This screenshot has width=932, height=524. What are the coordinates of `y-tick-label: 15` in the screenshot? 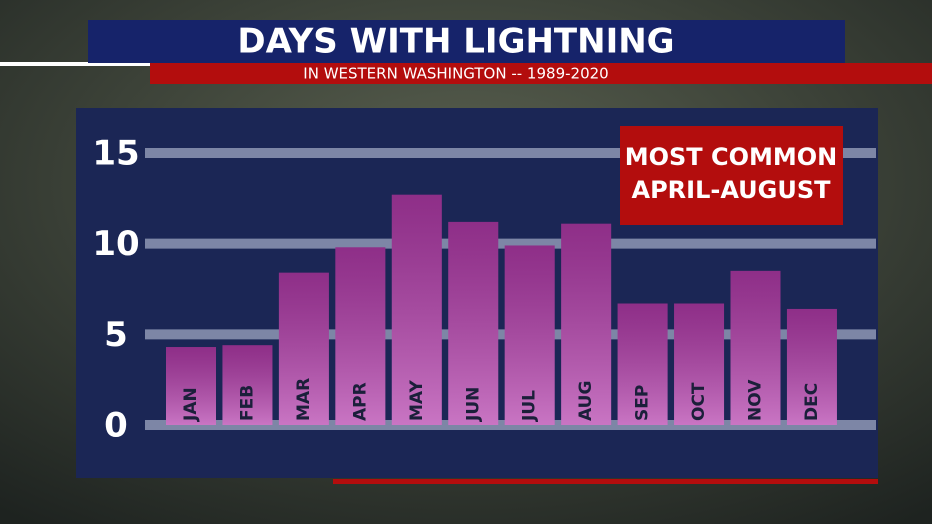 It's located at (115, 154).